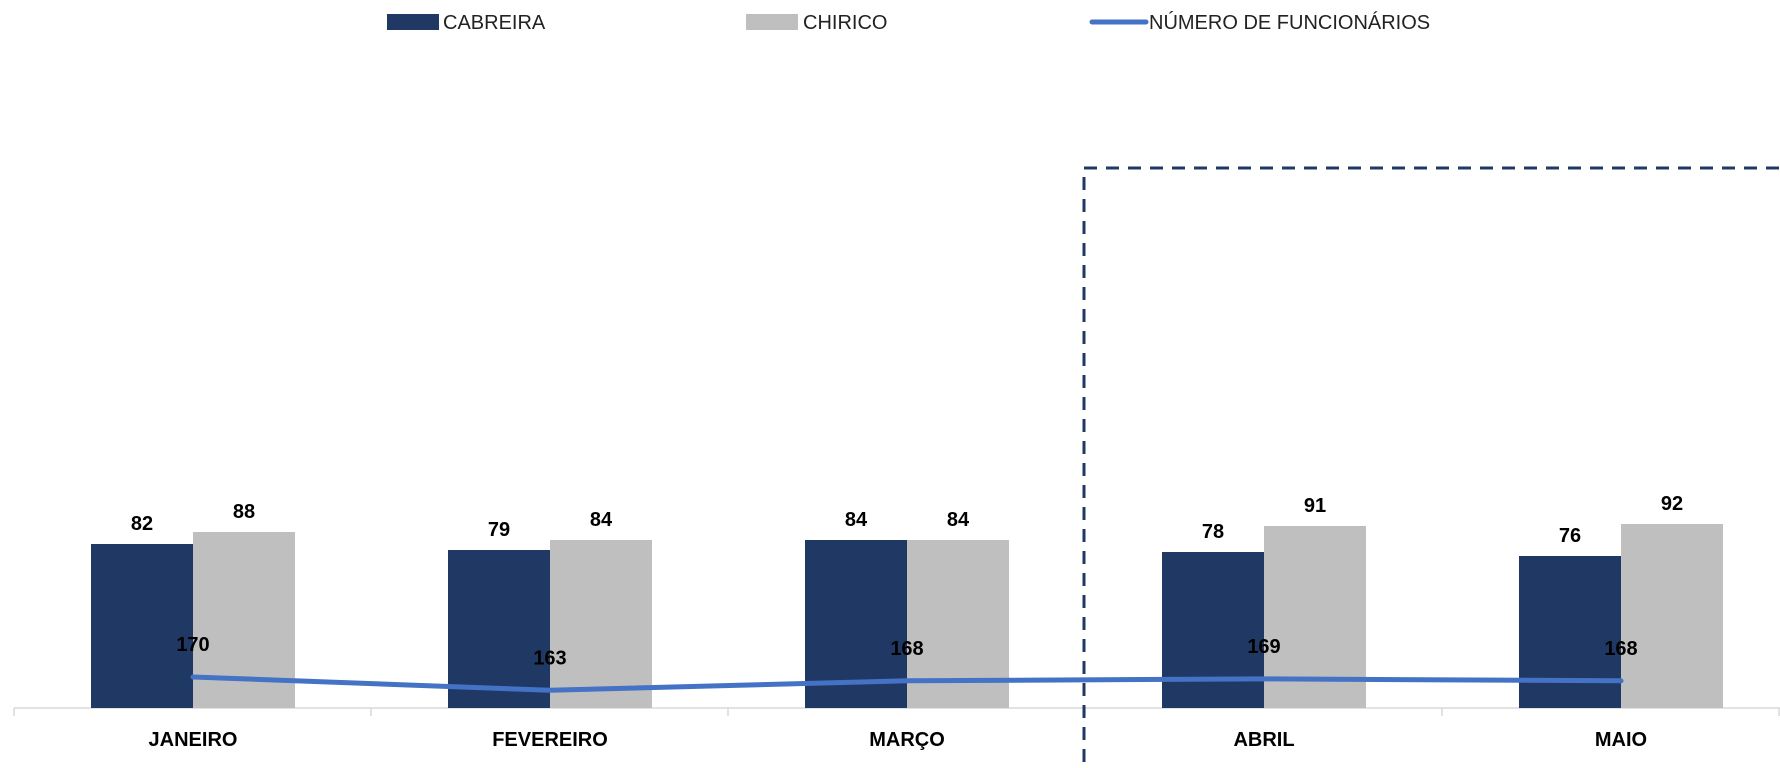 Image resolution: width=1780 pixels, height=768 pixels. Describe the element at coordinates (1621, 740) in the screenshot. I see `x-tick-label-maio: MAIO` at that location.